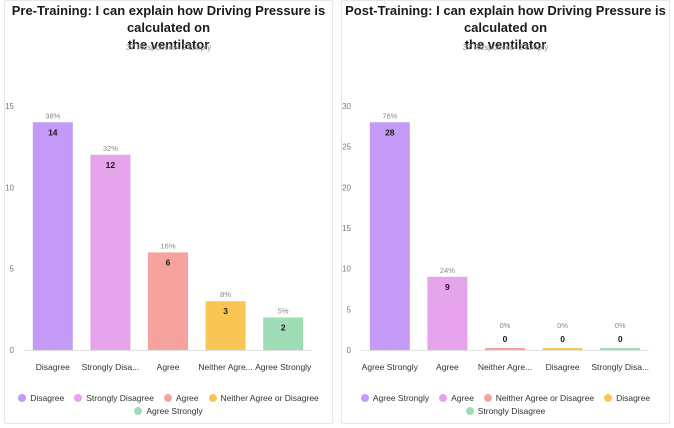 This screenshot has height=428, width=674. What do you see at coordinates (111, 165) in the screenshot?
I see `bar-value-label: 12` at bounding box center [111, 165].